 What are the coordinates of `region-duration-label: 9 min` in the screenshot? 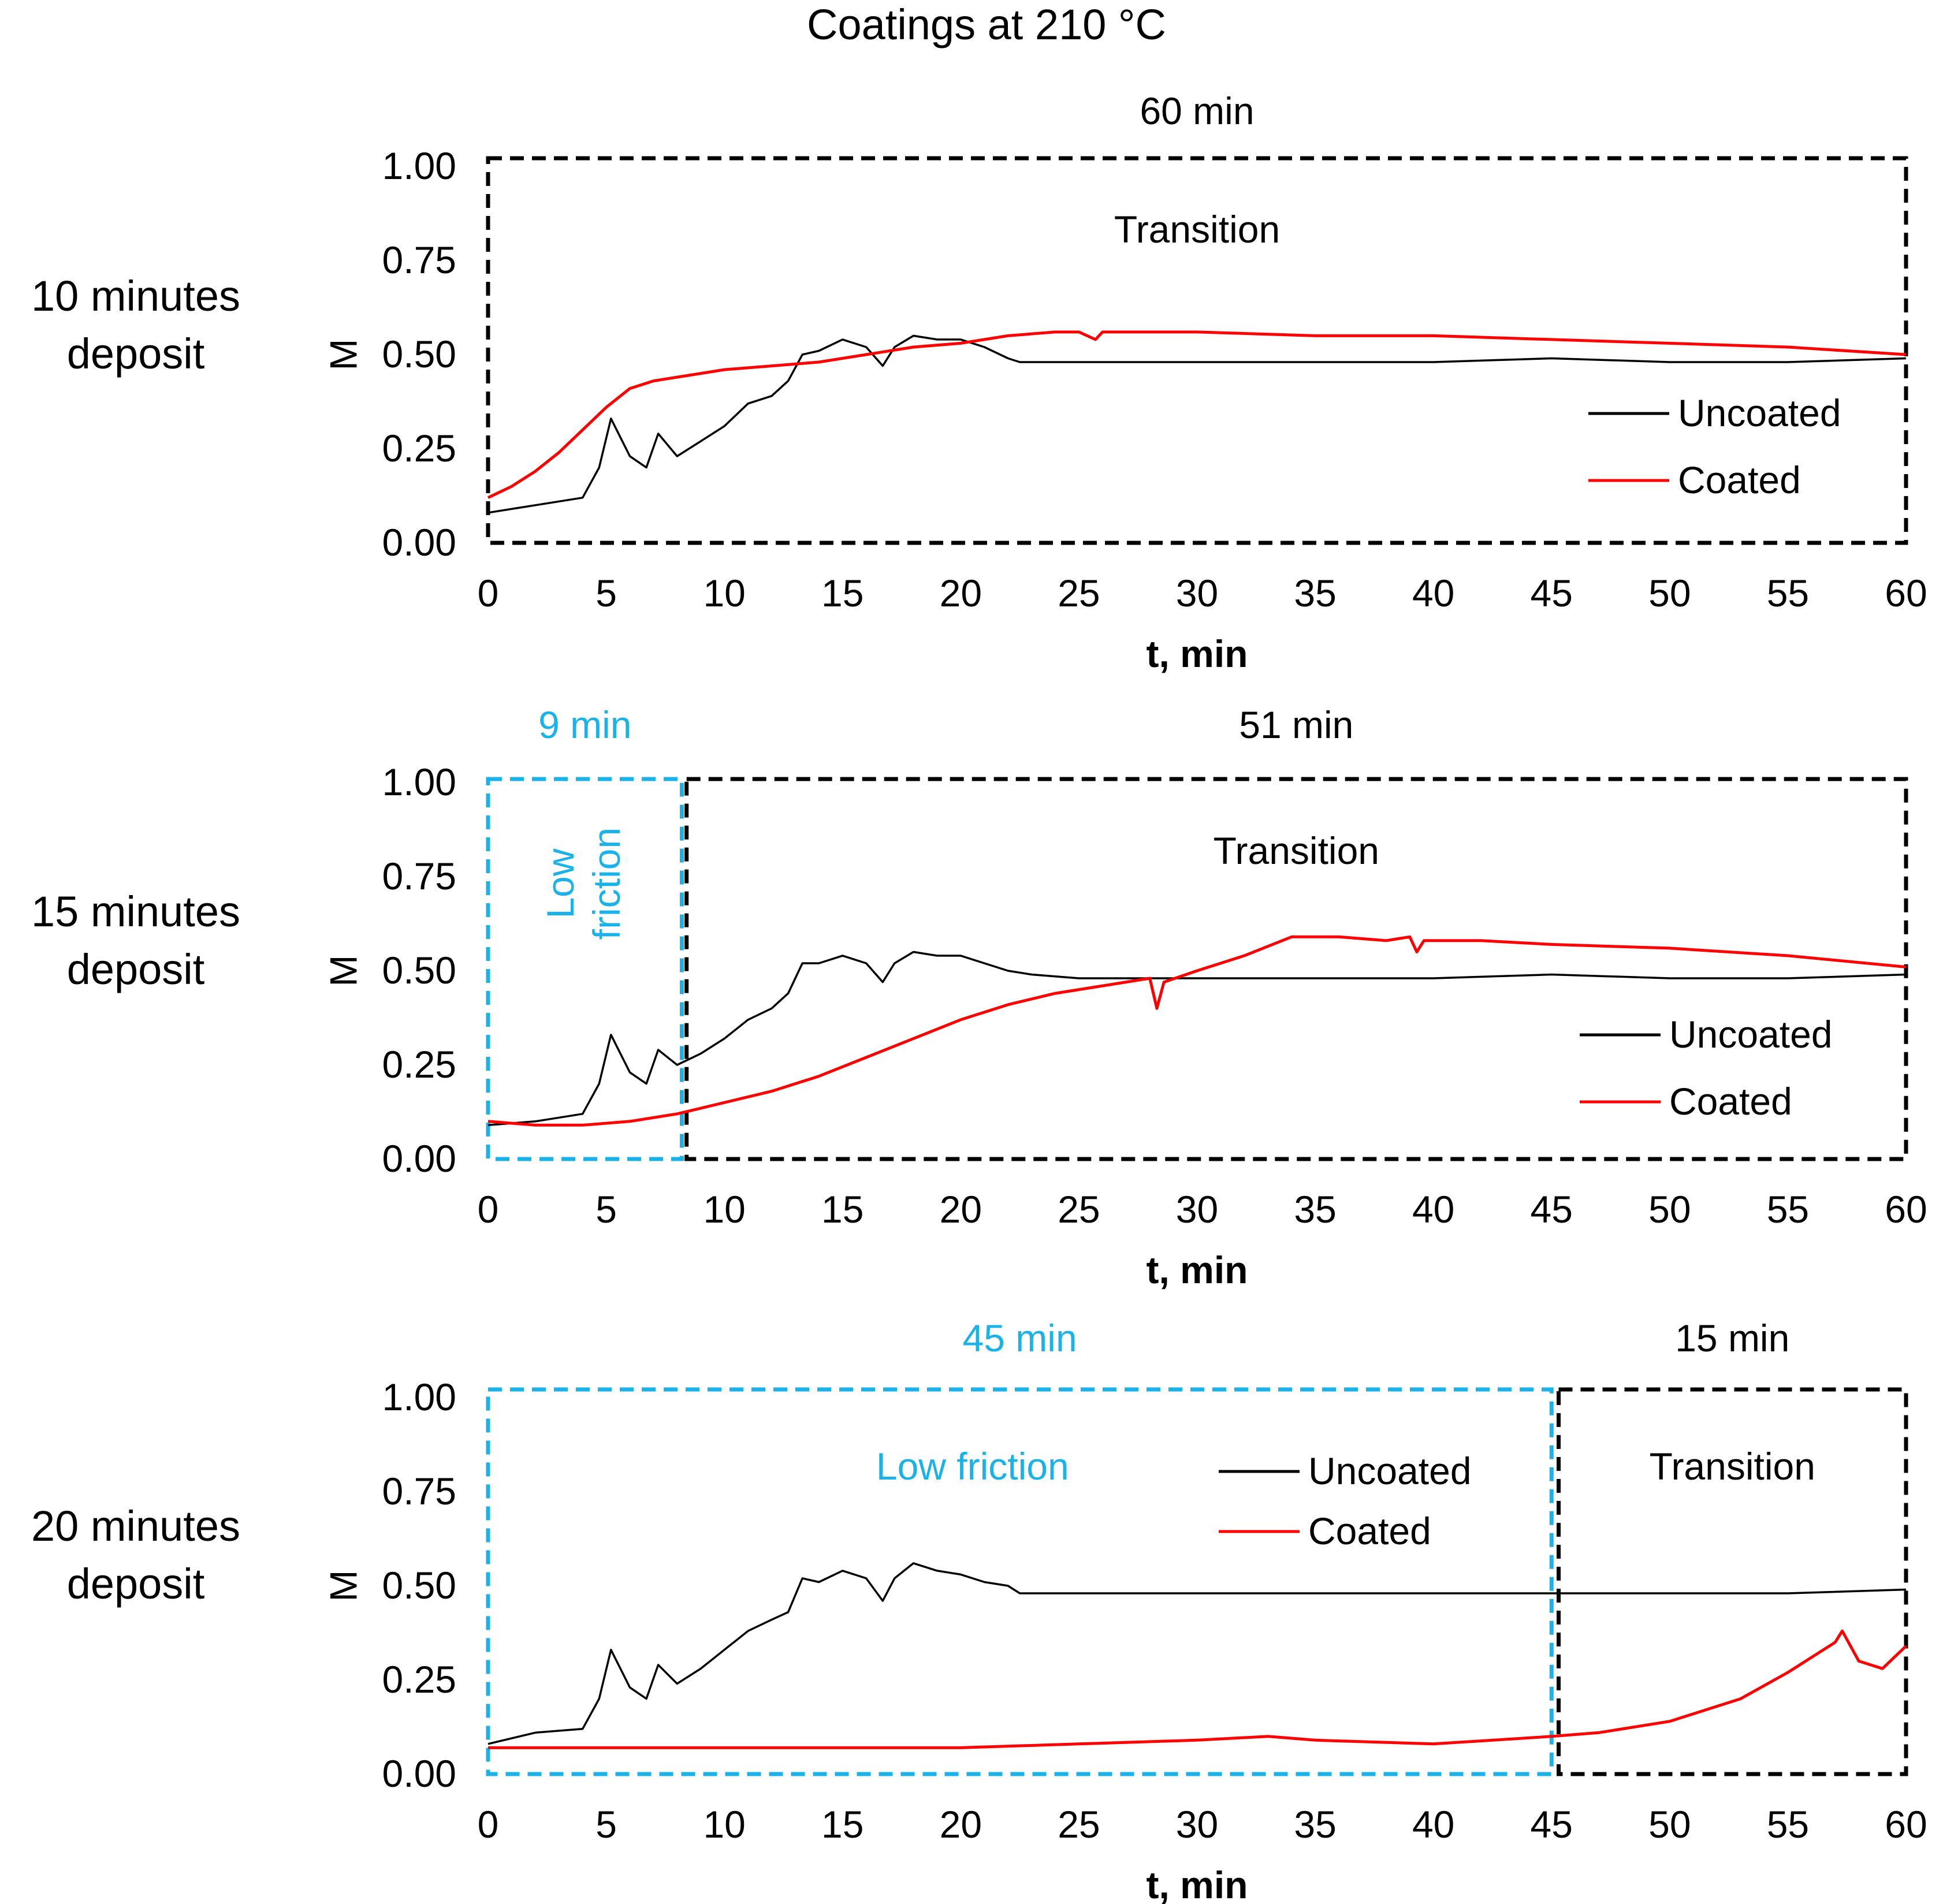 It's located at (584, 725).